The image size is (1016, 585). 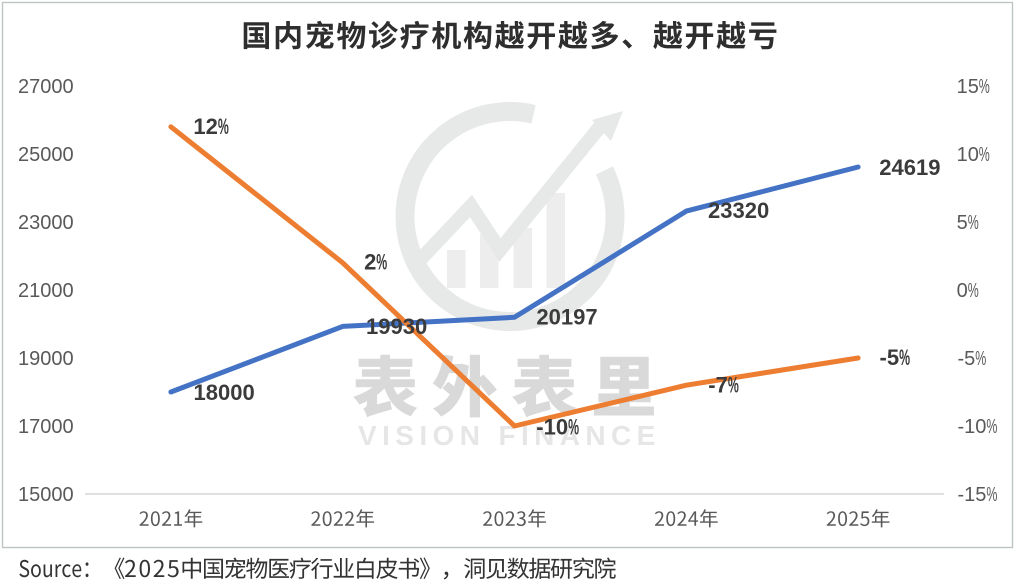 I want to click on svg-text: 15000, so click(x=46, y=495).